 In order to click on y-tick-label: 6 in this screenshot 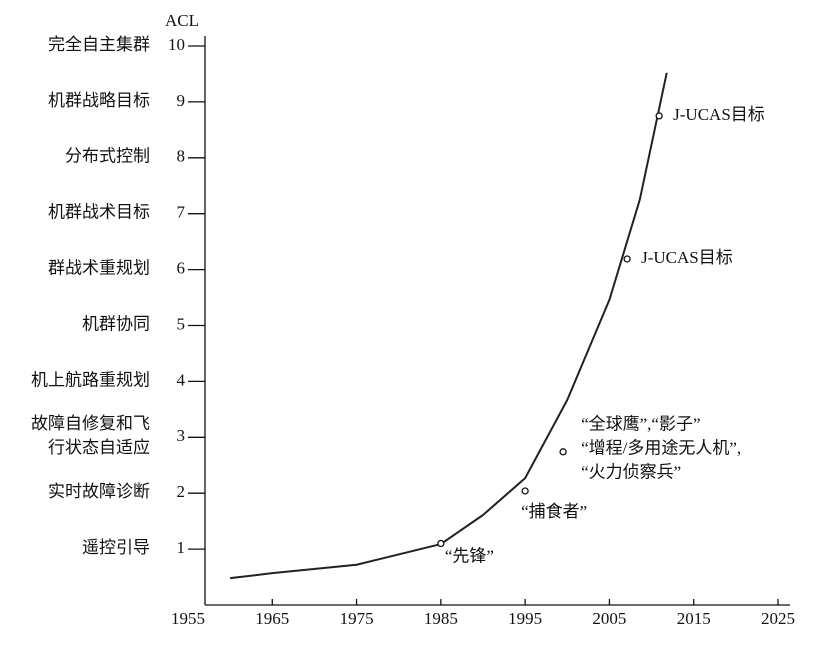, I will do `click(181, 268)`.